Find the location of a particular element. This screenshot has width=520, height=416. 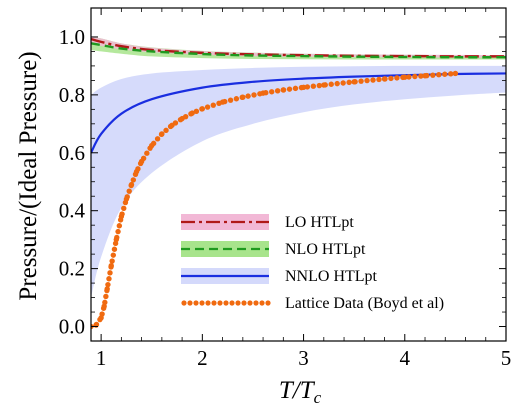

y-tick-label: 0.2 is located at coordinates (72, 269).